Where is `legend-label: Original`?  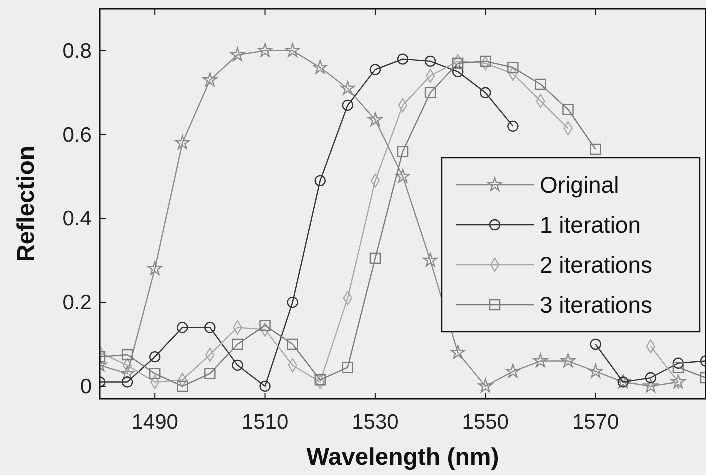
legend-label: Original is located at coordinates (580, 185).